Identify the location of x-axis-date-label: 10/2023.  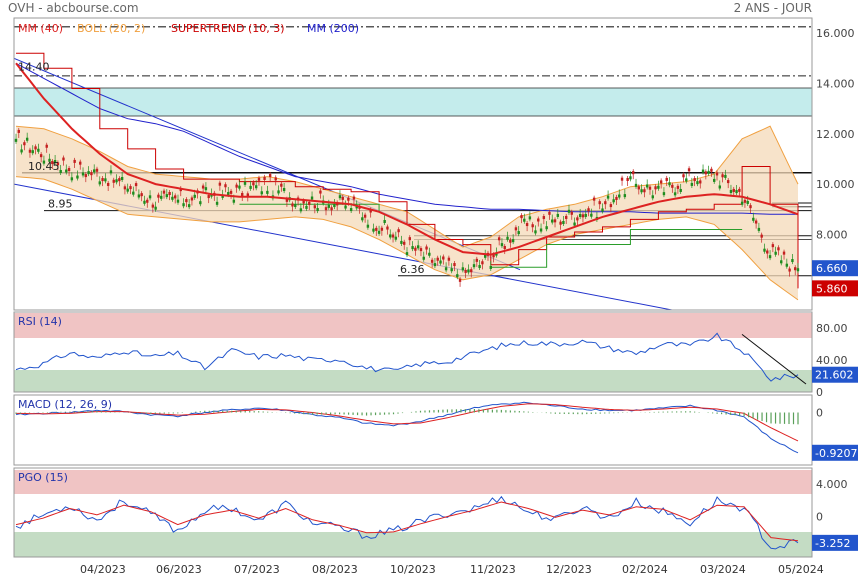
(413, 569).